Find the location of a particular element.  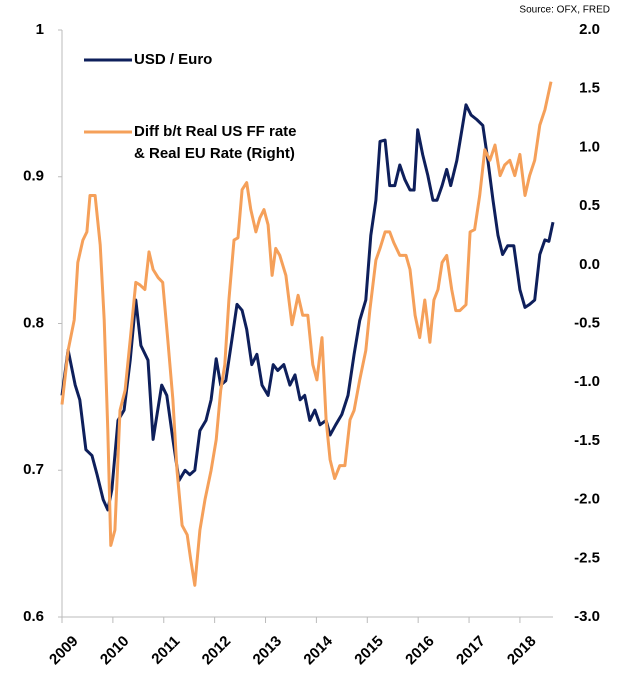

y2-tick-label: 0.0 is located at coordinates (589, 264).